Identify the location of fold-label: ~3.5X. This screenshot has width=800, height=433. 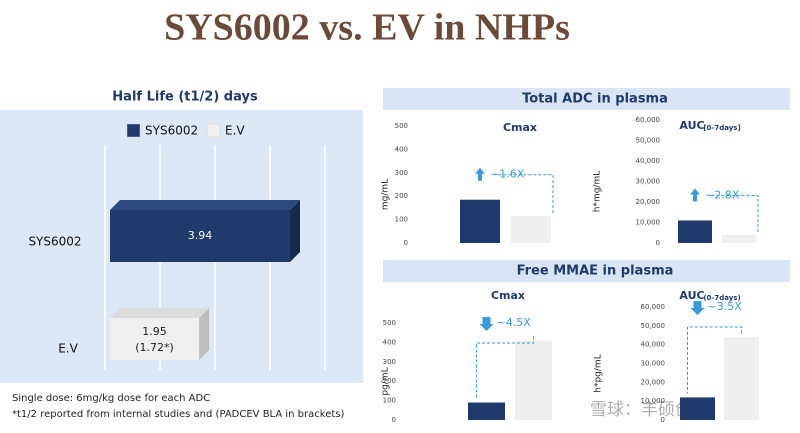
(725, 306).